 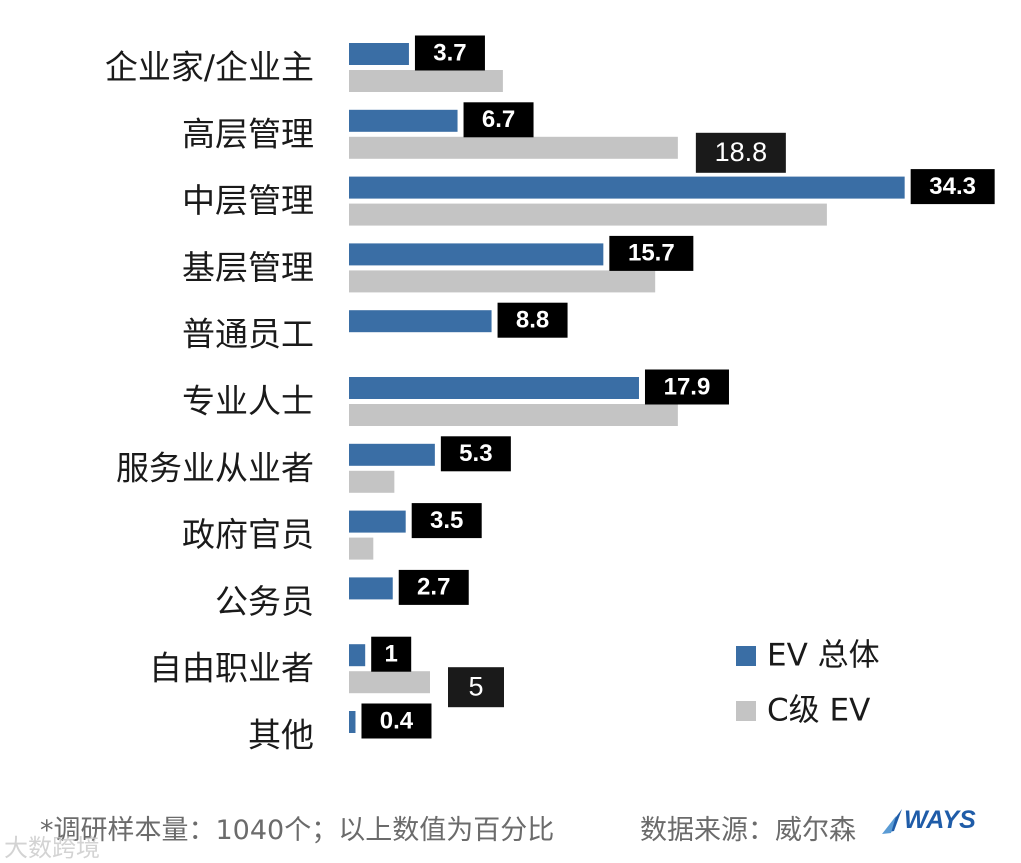 What do you see at coordinates (281, 735) in the screenshot?
I see `category-label: 其他` at bounding box center [281, 735].